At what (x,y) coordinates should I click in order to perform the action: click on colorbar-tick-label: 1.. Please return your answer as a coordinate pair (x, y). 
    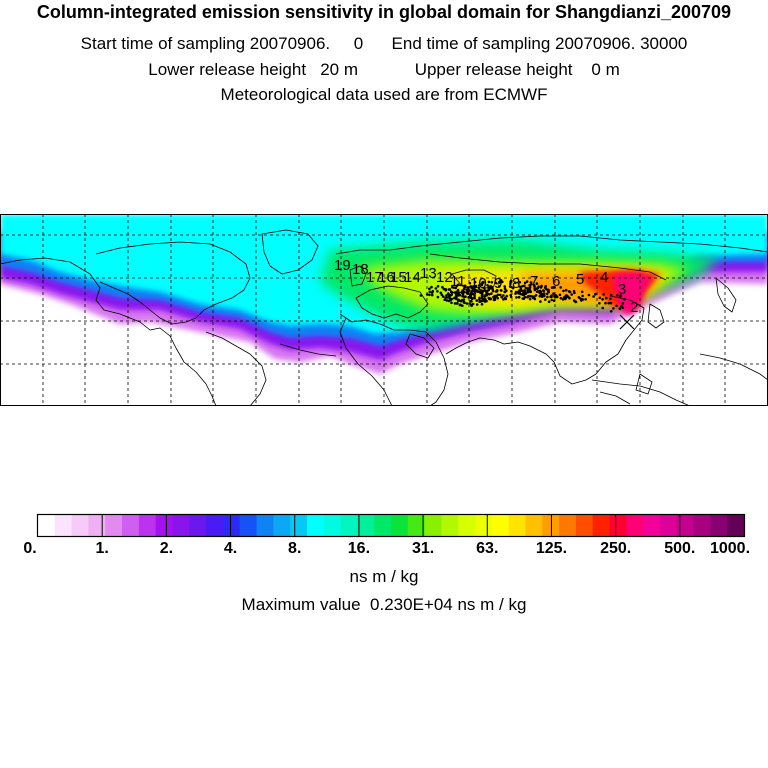
    Looking at the image, I should click on (102, 548).